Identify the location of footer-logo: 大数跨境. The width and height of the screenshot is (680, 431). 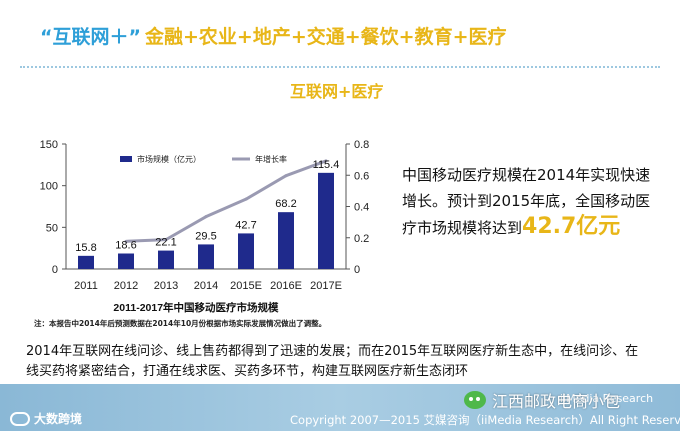
(46, 418).